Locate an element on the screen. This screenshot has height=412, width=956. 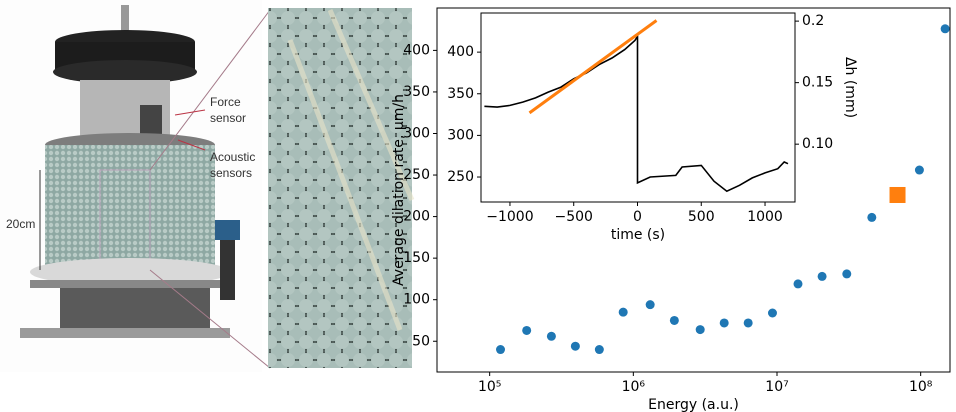
x-axis-label: Energy (a.u.) is located at coordinates (693, 404).